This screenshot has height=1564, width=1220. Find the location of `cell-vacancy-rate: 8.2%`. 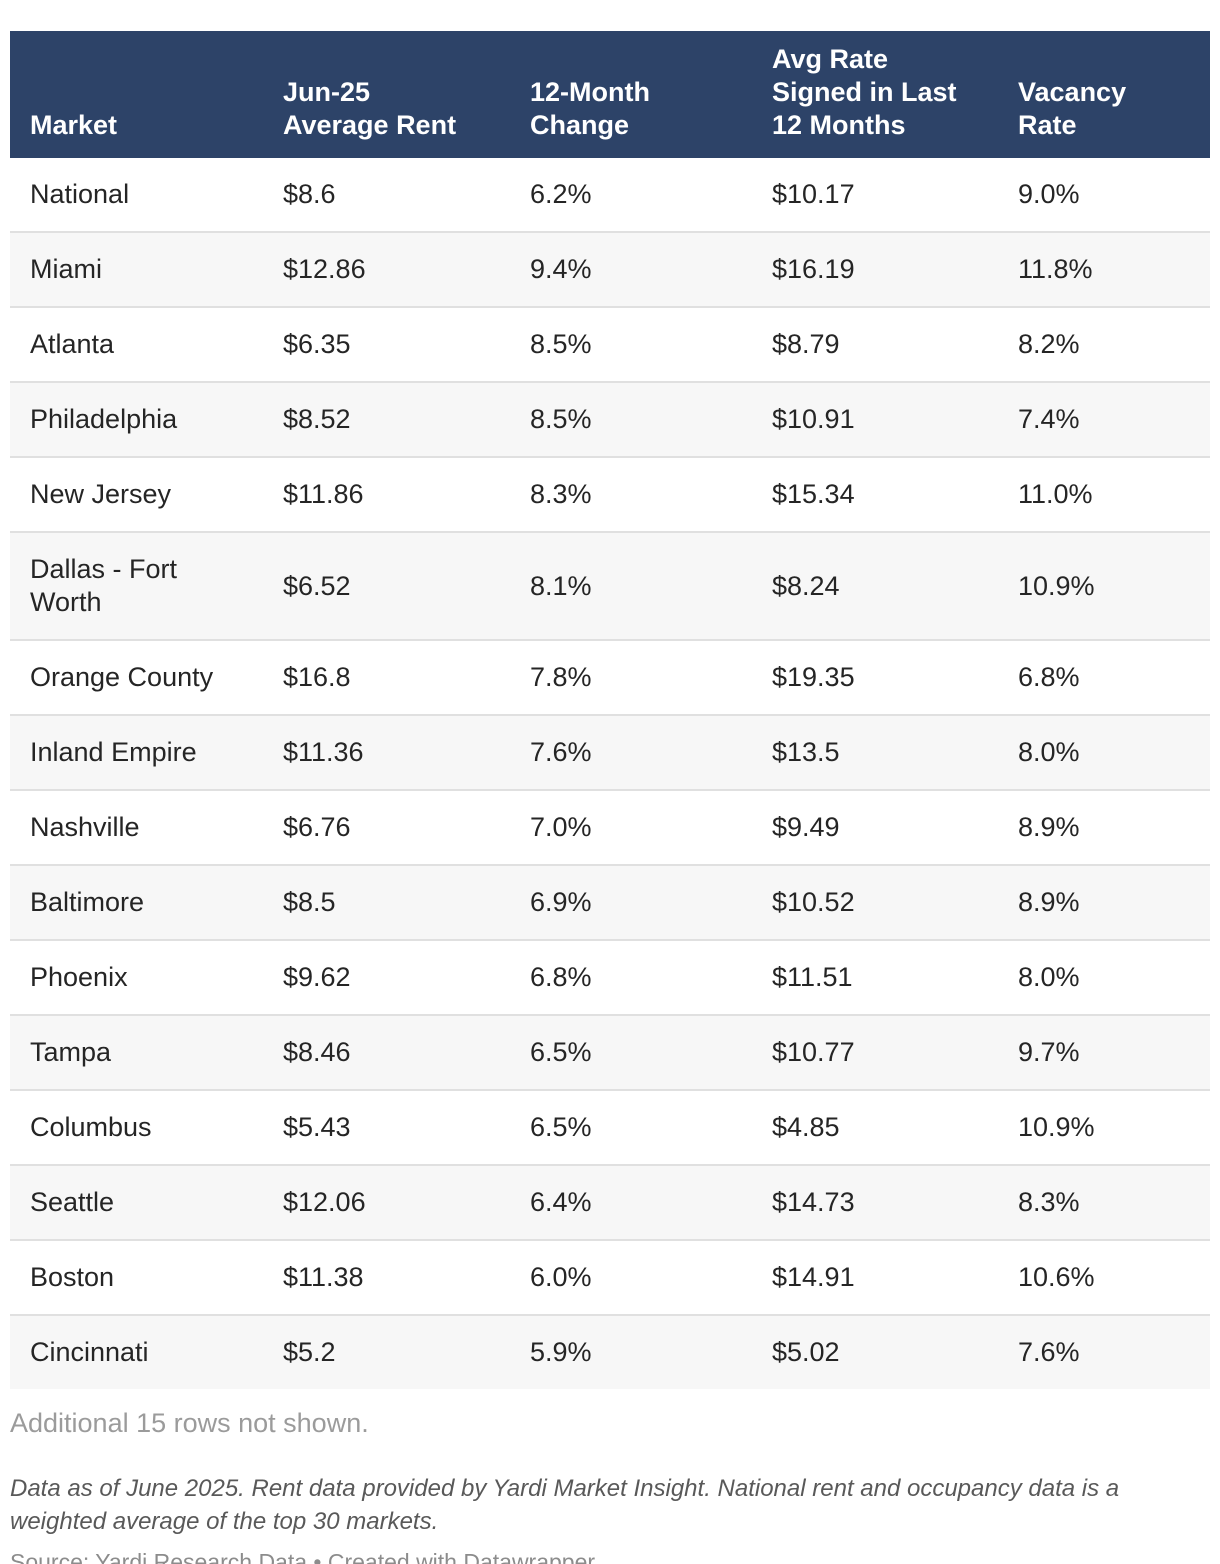

cell-vacancy-rate: 8.2% is located at coordinates (1104, 344).